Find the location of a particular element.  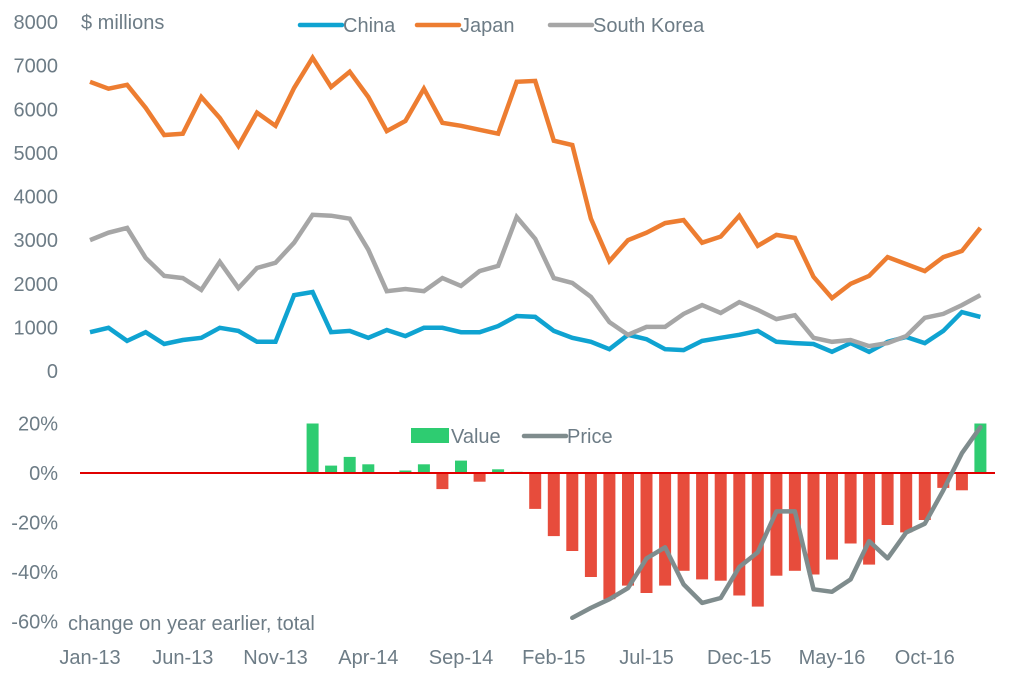

price-line is located at coordinates (776, 522).